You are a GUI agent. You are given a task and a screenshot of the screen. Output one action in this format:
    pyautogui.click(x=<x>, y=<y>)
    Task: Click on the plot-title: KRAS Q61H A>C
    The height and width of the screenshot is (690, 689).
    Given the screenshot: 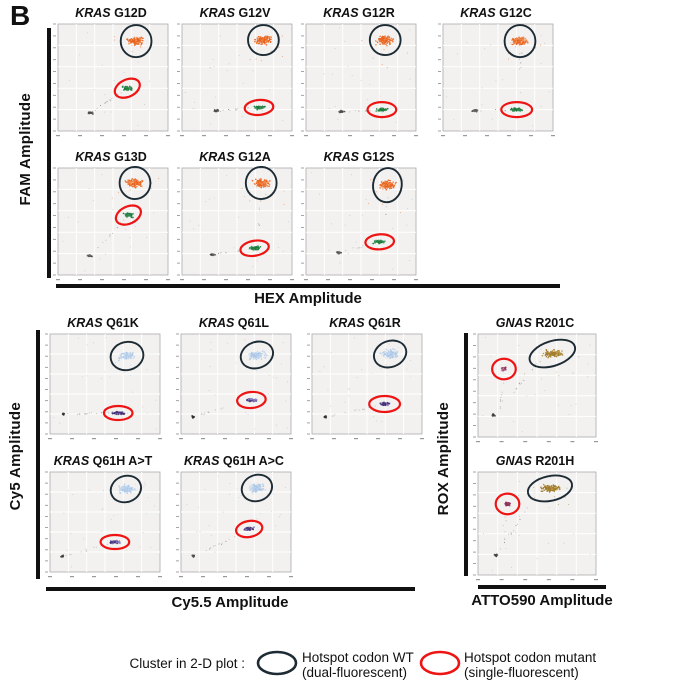 What is the action you would take?
    pyautogui.click(x=234, y=461)
    